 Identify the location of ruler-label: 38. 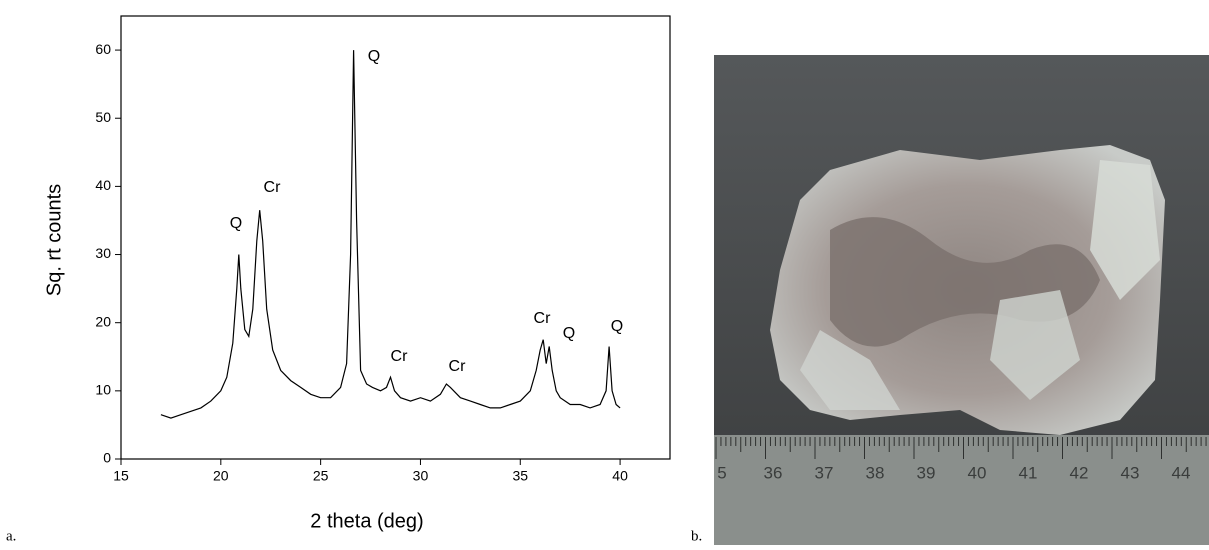
(875, 472).